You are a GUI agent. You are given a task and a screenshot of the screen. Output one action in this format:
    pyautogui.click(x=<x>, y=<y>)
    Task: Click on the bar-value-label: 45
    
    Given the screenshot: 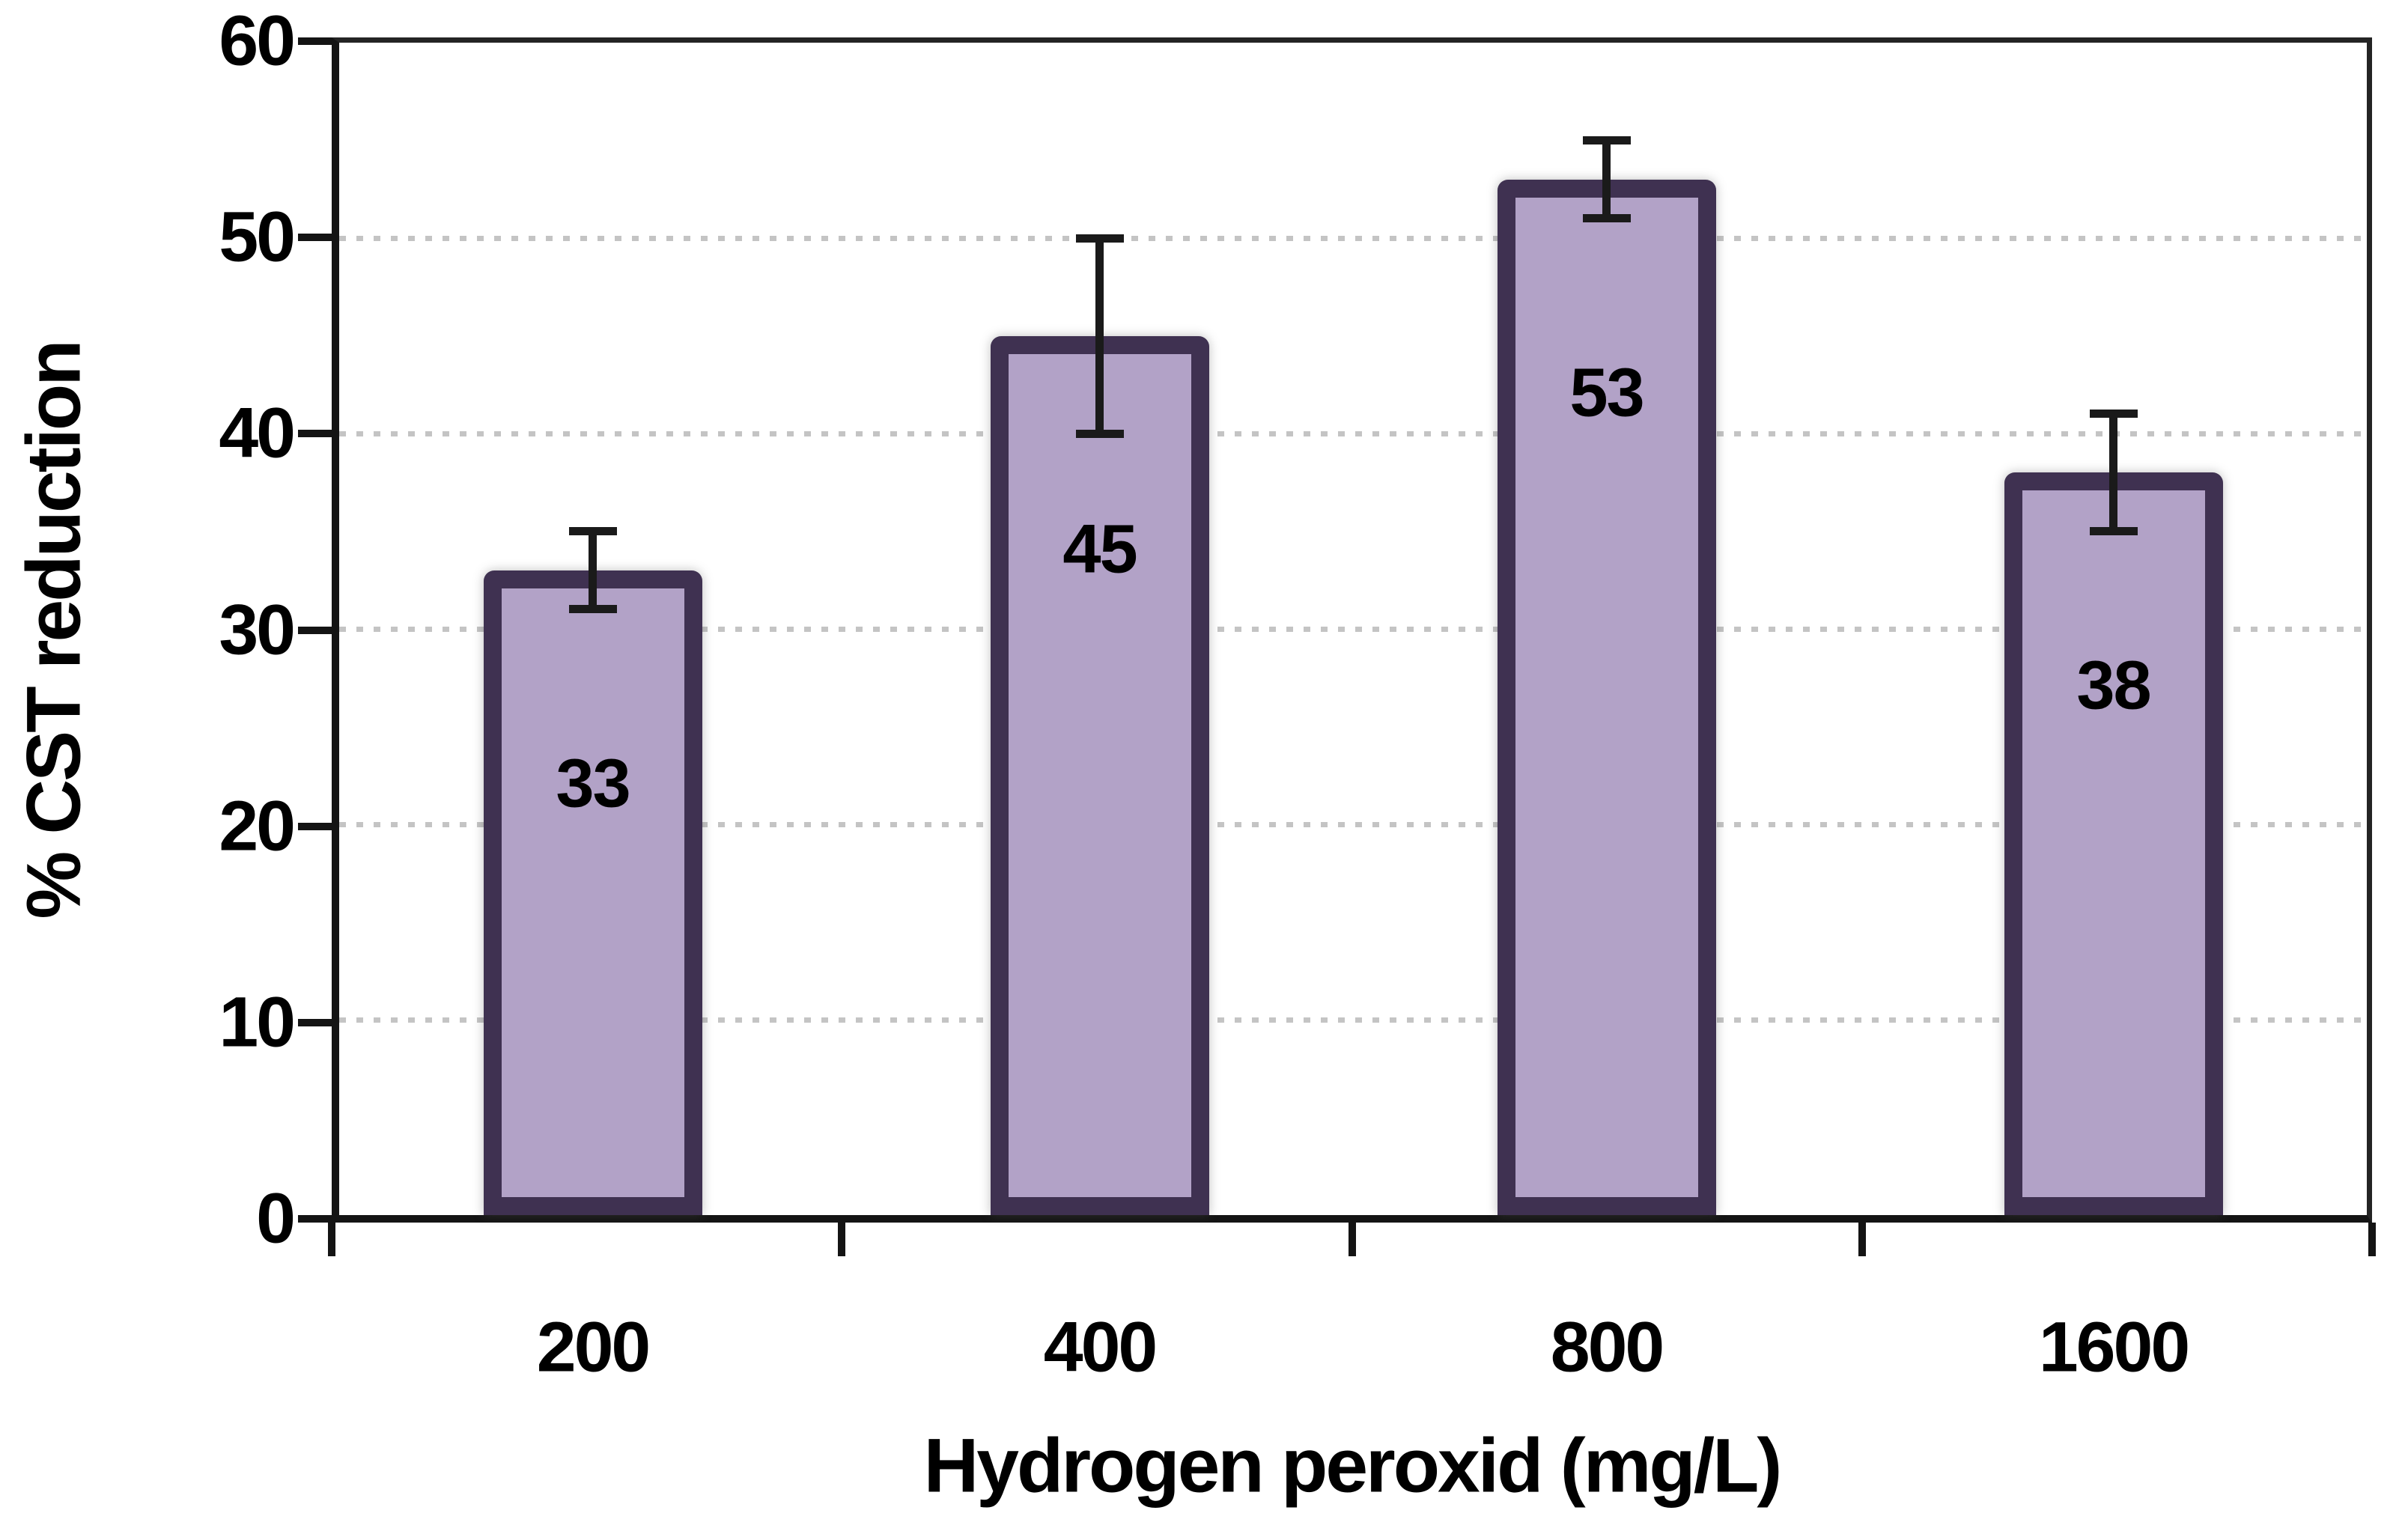 What is the action you would take?
    pyautogui.click(x=1099, y=549)
    